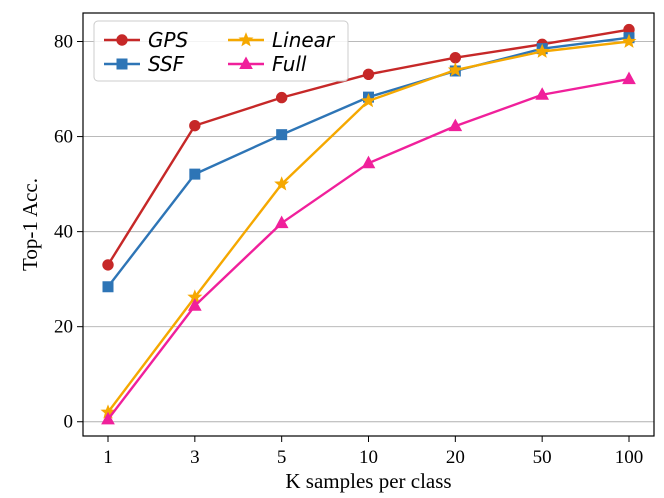 The image size is (664, 498). What do you see at coordinates (63, 327) in the screenshot?
I see `y-tick-label: 20` at bounding box center [63, 327].